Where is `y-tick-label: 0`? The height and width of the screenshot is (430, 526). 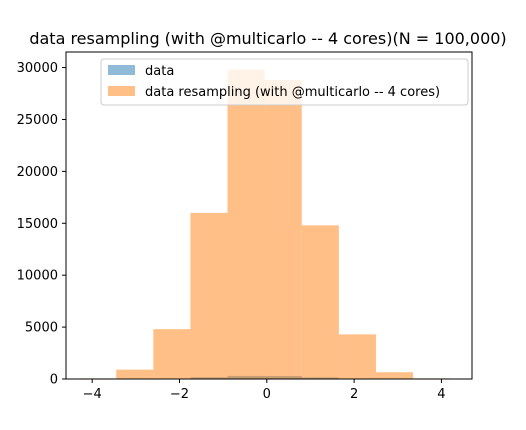
y-tick-label: 0 is located at coordinates (54, 380).